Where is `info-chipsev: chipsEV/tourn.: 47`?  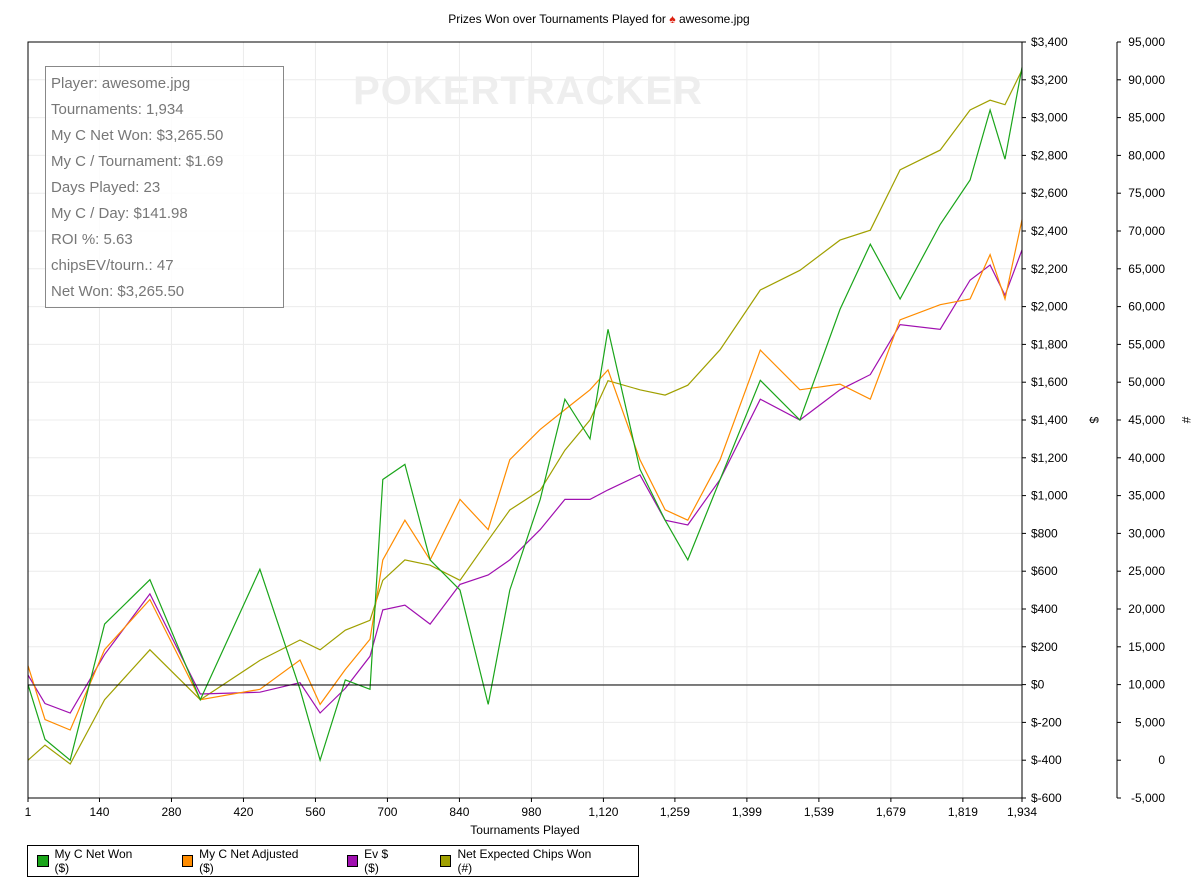
info-chipsev: chipsEV/tourn.: 47 is located at coordinates (112, 265).